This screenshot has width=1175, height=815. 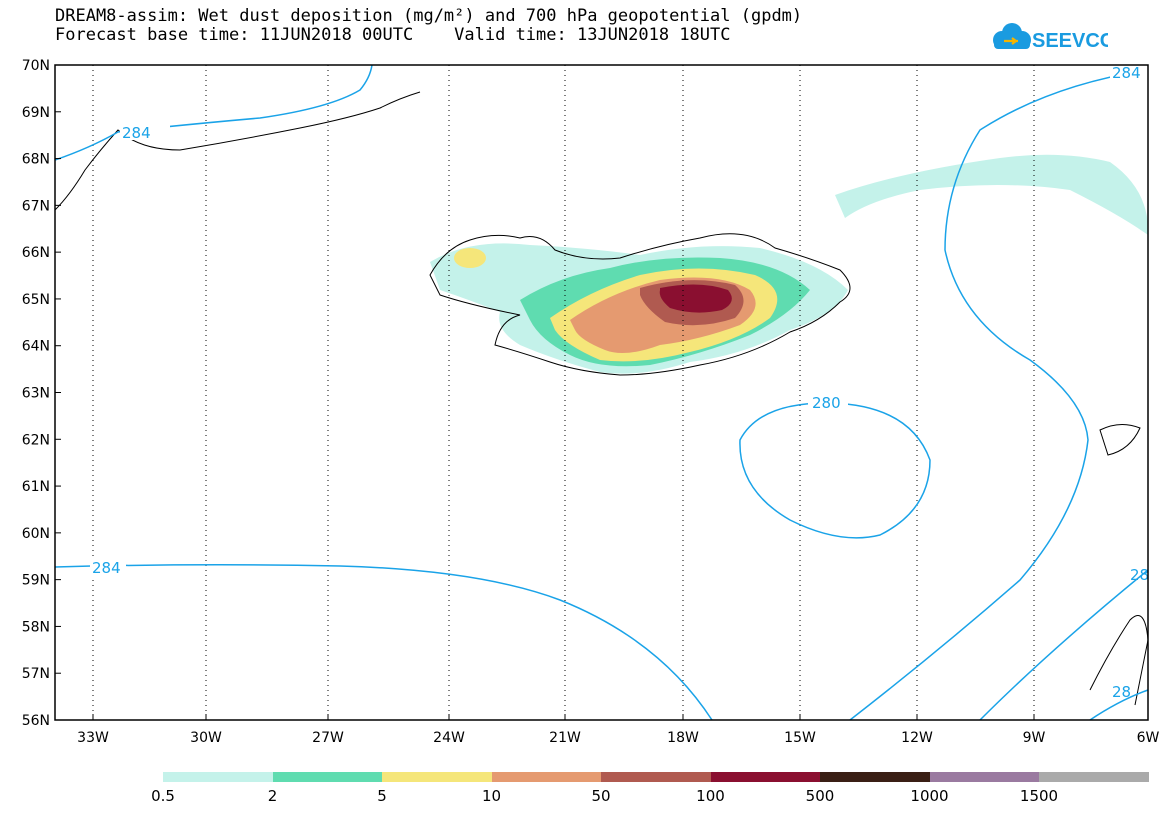 What do you see at coordinates (36, 113) in the screenshot?
I see `latitude-label: 69N` at bounding box center [36, 113].